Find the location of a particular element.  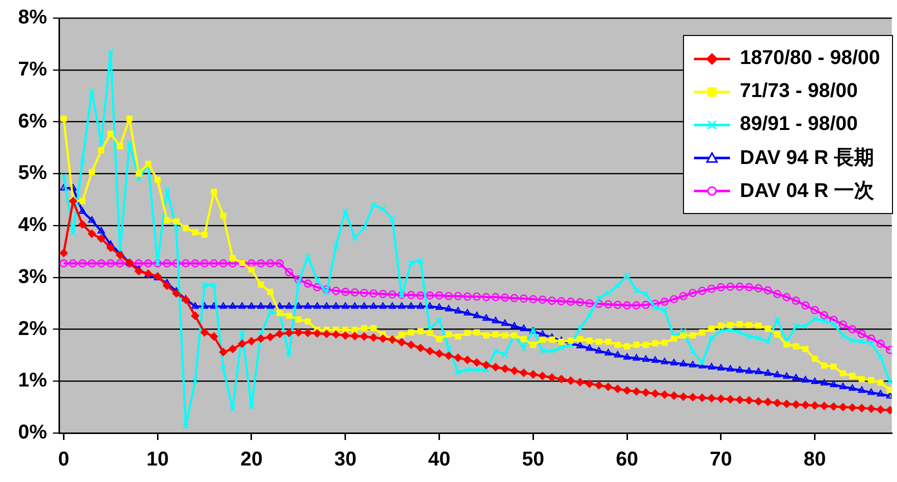

legend-label: 71/73 - 98/00 is located at coordinates (799, 91).